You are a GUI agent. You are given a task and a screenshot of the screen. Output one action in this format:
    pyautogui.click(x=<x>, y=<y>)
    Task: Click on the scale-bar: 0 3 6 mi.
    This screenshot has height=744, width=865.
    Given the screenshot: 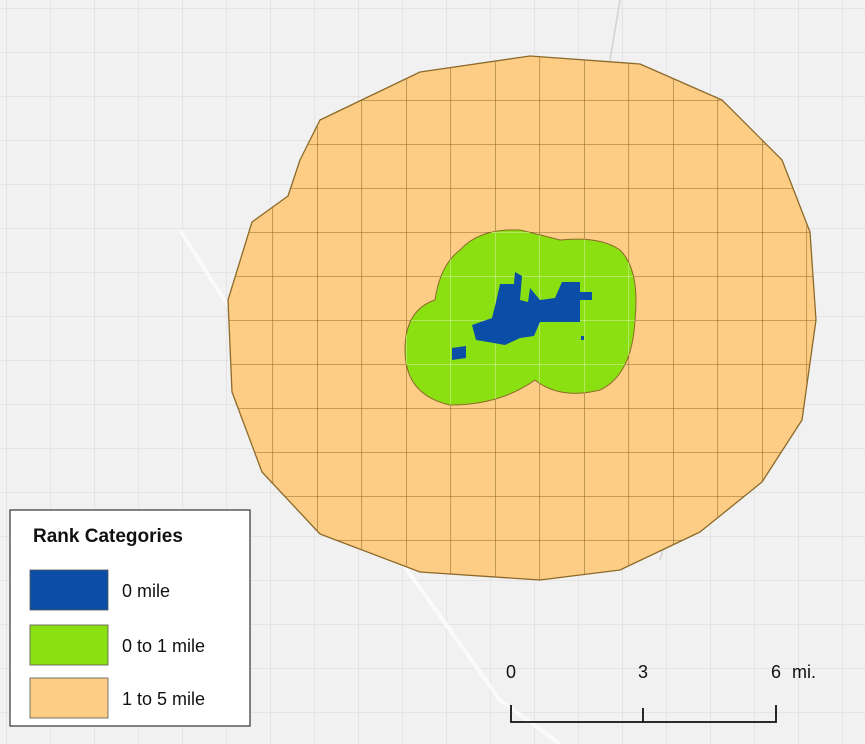 What is the action you would take?
    pyautogui.click(x=661, y=692)
    